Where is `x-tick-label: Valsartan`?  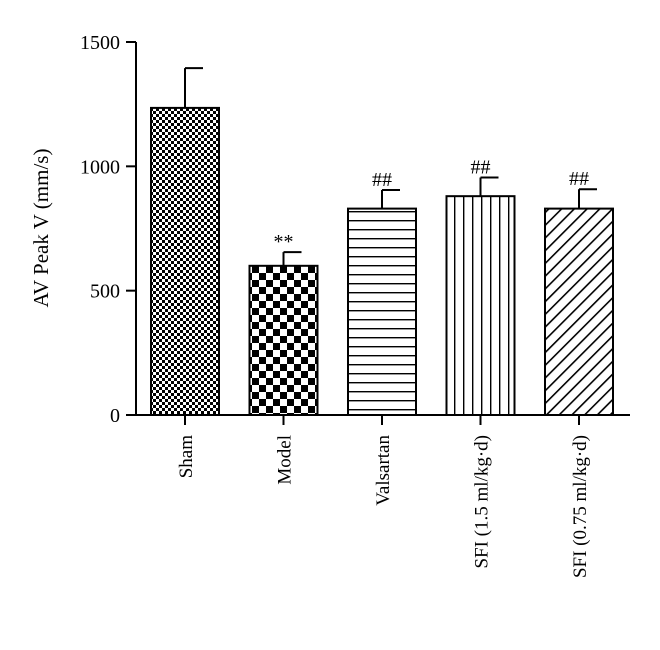 x-tick-label: Valsartan is located at coordinates (383, 470).